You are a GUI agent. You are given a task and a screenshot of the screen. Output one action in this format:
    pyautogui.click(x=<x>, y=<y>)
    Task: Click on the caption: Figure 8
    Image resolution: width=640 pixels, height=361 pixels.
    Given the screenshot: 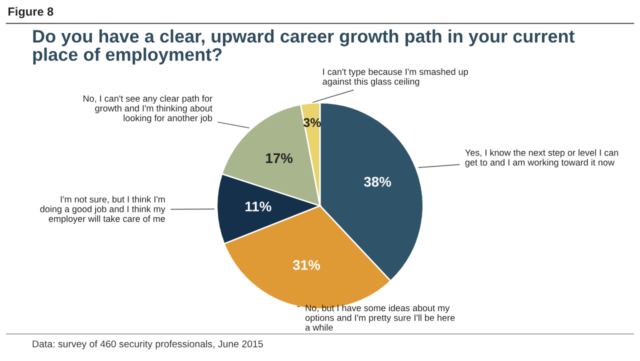 What is the action you would take?
    pyautogui.click(x=31, y=12)
    